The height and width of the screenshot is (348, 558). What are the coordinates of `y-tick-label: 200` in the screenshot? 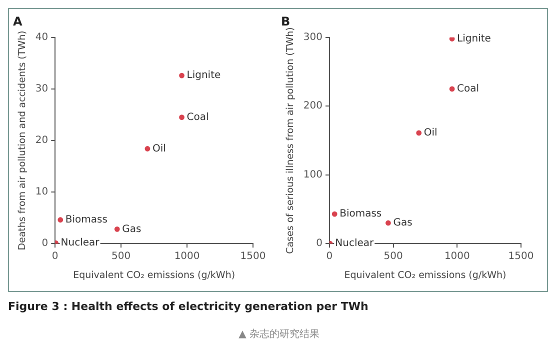 It's located at (312, 106).